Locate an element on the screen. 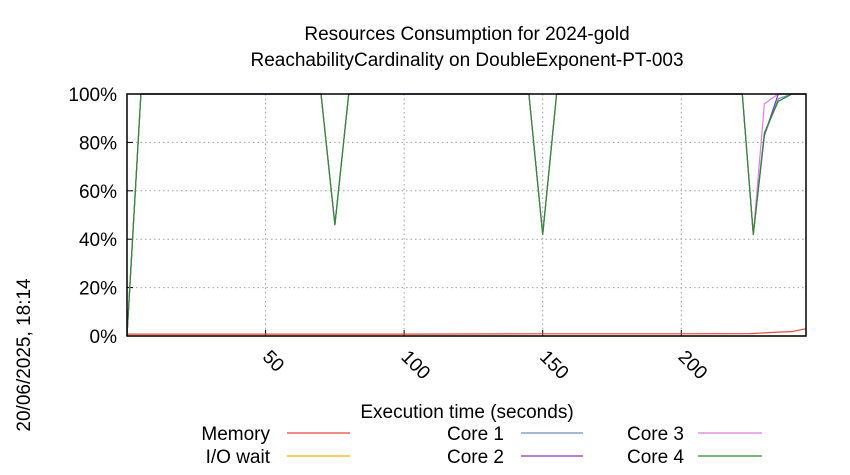  y-tick-label: 40% is located at coordinates (98, 240).